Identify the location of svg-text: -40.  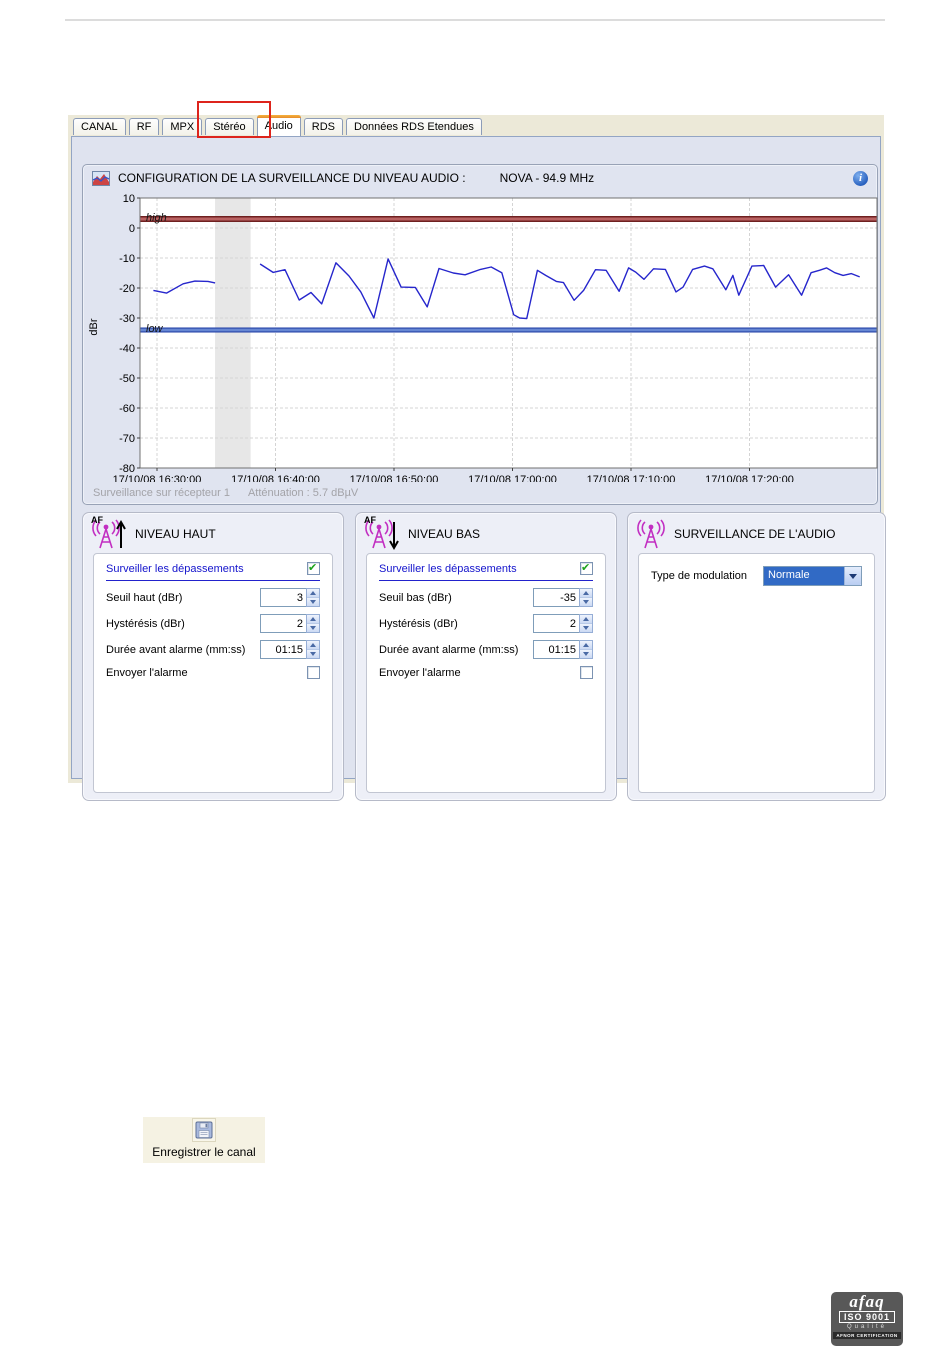
(127, 349).